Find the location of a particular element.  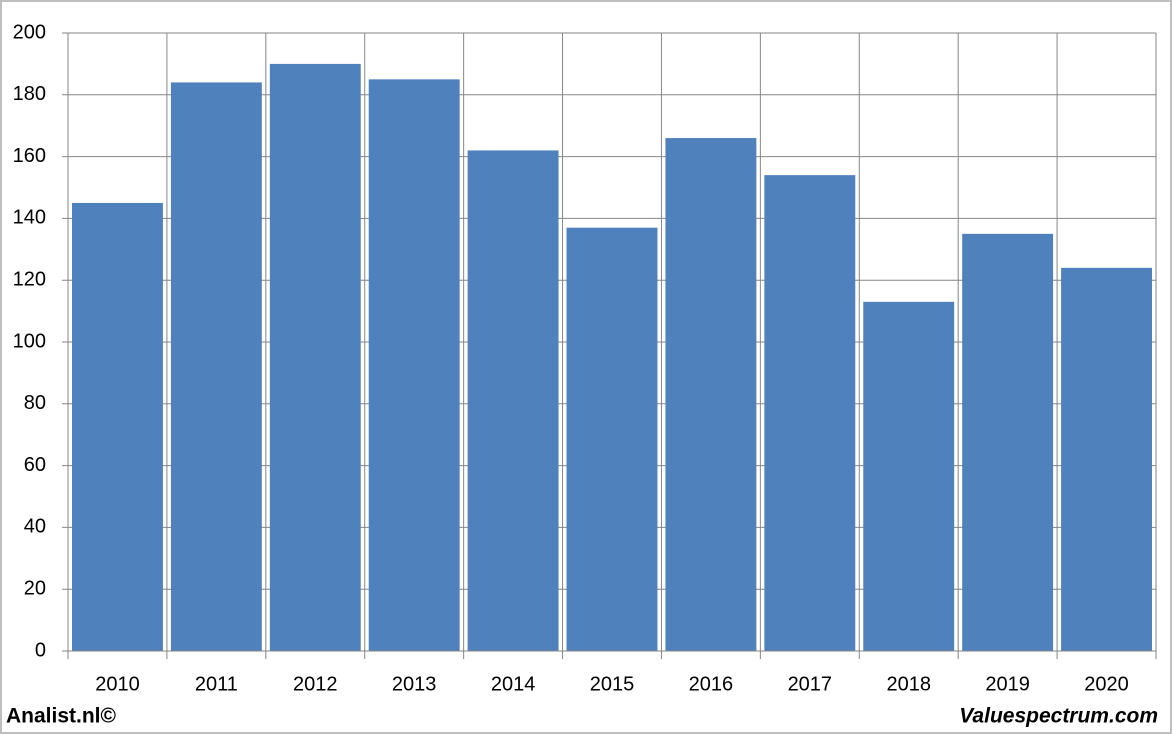

y-tick-label: 160 is located at coordinates (29, 156).